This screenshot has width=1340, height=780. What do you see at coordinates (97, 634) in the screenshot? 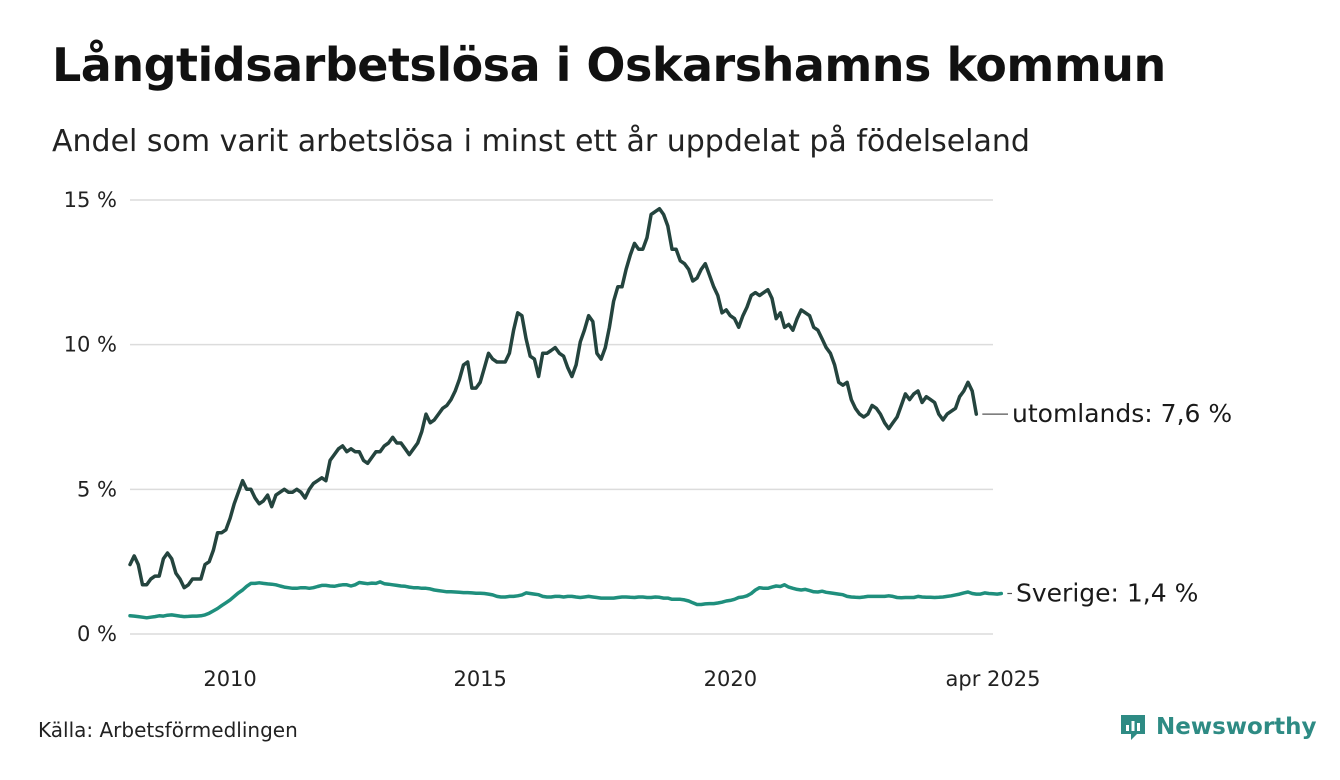
I see `y-tick-label: 0 %` at bounding box center [97, 634].